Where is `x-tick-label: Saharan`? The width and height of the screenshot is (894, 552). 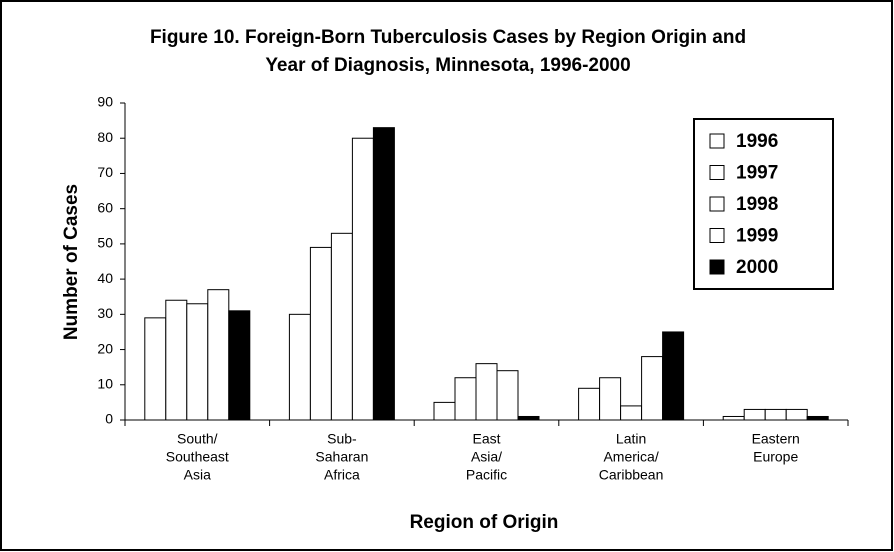
x-tick-label: Saharan is located at coordinates (341, 457).